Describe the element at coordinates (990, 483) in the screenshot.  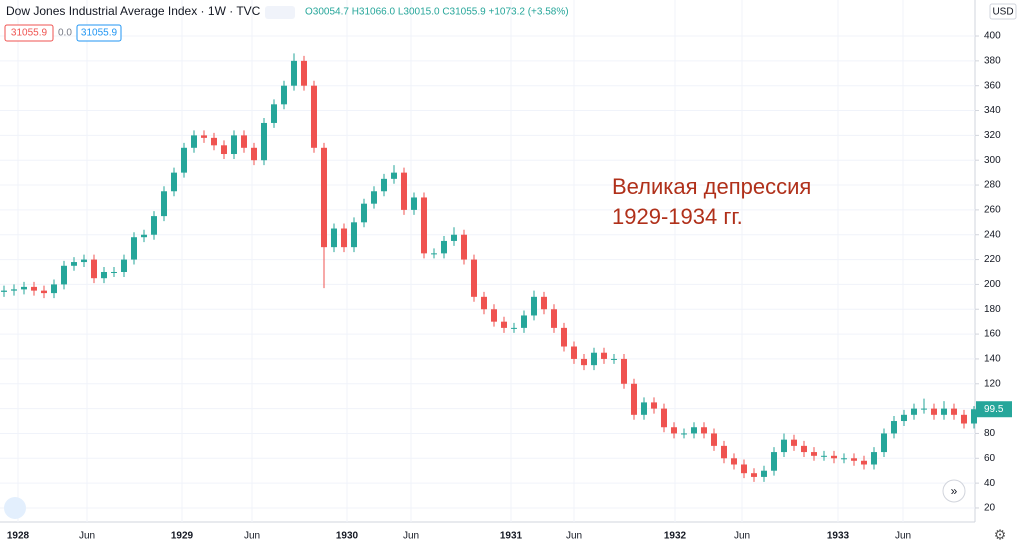
I see `y-tick-label: 40` at that location.